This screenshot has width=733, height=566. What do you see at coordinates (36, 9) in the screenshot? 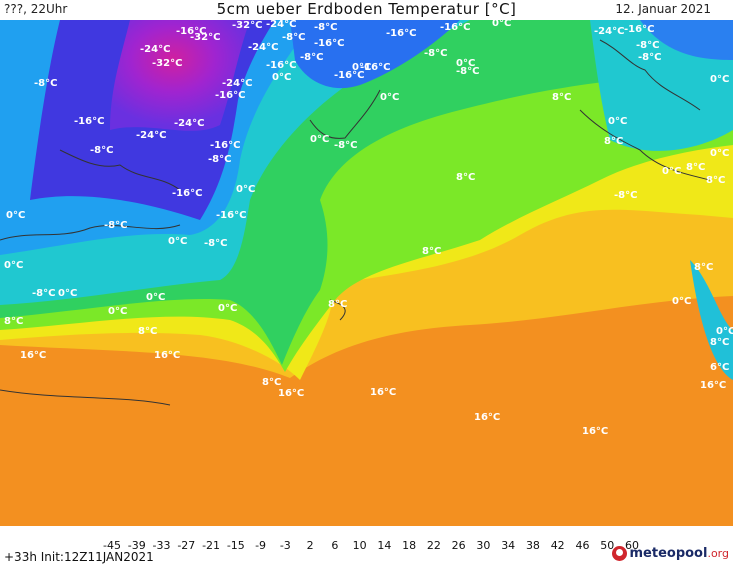
I see `forecast-time-label: ???, 22Uhr` at bounding box center [36, 9].